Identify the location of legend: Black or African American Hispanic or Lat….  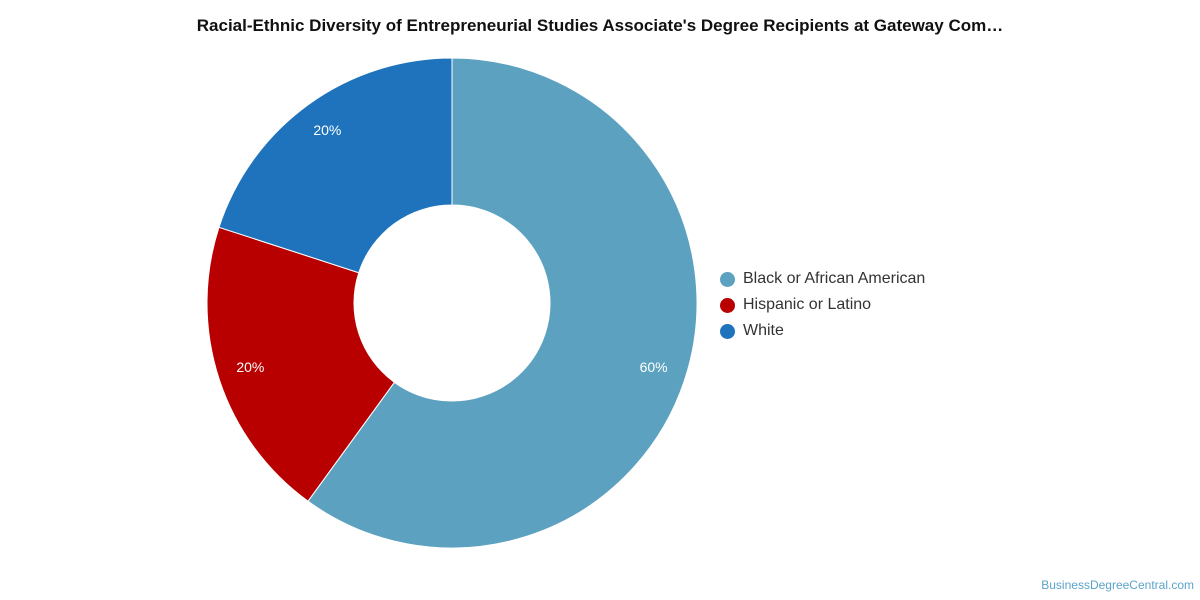
(822, 305).